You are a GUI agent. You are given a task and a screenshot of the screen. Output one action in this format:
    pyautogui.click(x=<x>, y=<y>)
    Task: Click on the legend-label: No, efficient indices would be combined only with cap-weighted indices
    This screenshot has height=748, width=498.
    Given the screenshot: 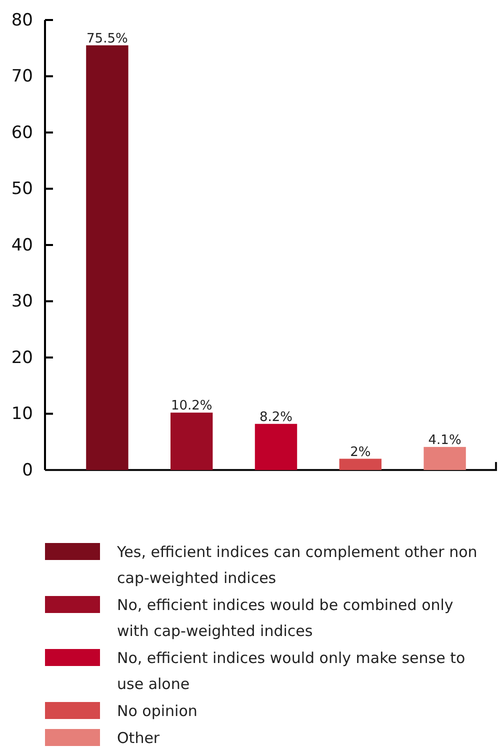 What is the action you would take?
    pyautogui.click(x=285, y=618)
    